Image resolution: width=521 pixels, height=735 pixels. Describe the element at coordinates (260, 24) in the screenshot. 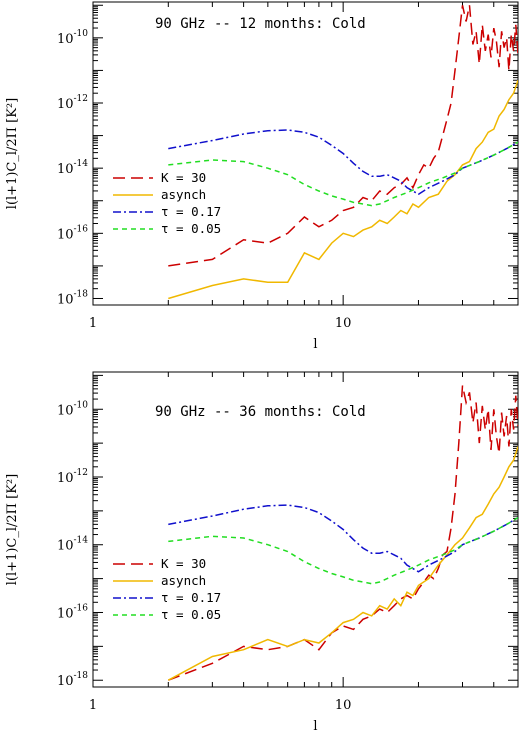

I see `panel-title: 90 GHz -- 12 months: Cold` at that location.